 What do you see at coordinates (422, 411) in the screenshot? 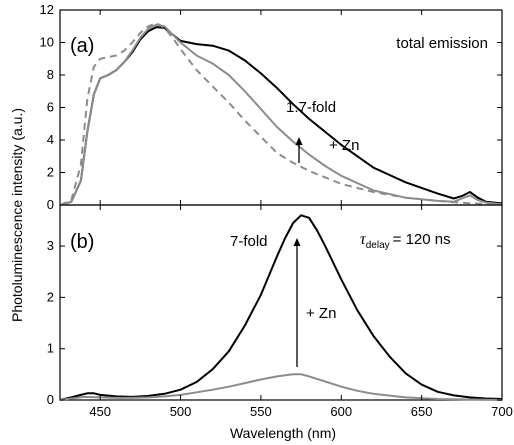
I see `xtick-label: 650` at bounding box center [422, 411].